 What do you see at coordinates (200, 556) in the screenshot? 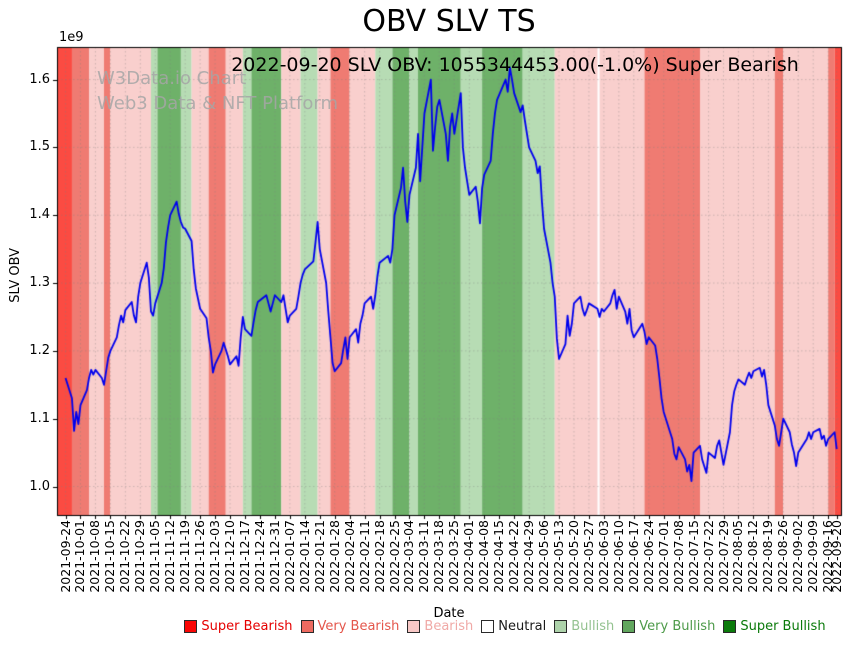
I see `x-tick-label: 2021-11-26` at bounding box center [200, 556].